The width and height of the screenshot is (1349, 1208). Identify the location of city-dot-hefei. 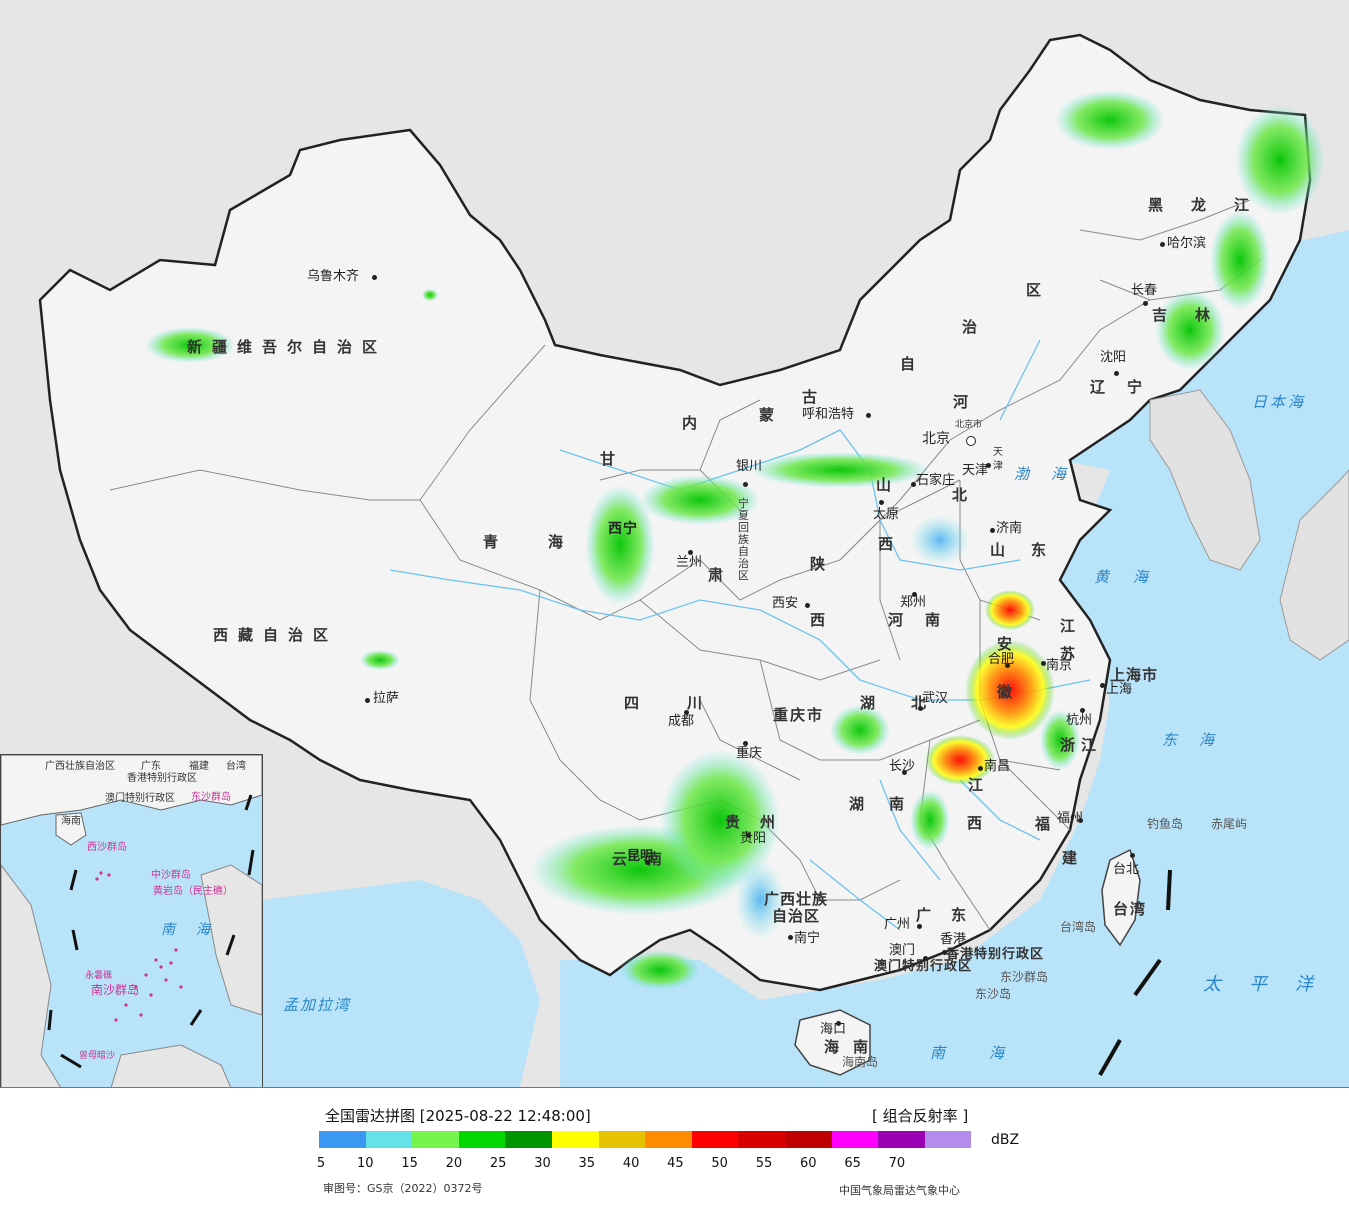
(1007, 665).